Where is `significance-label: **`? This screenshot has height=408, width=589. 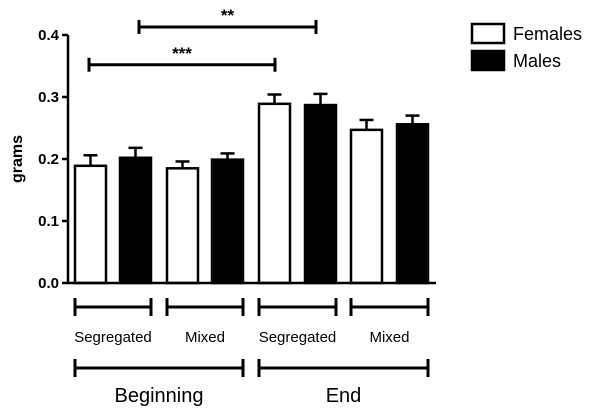 significance-label: ** is located at coordinates (228, 15).